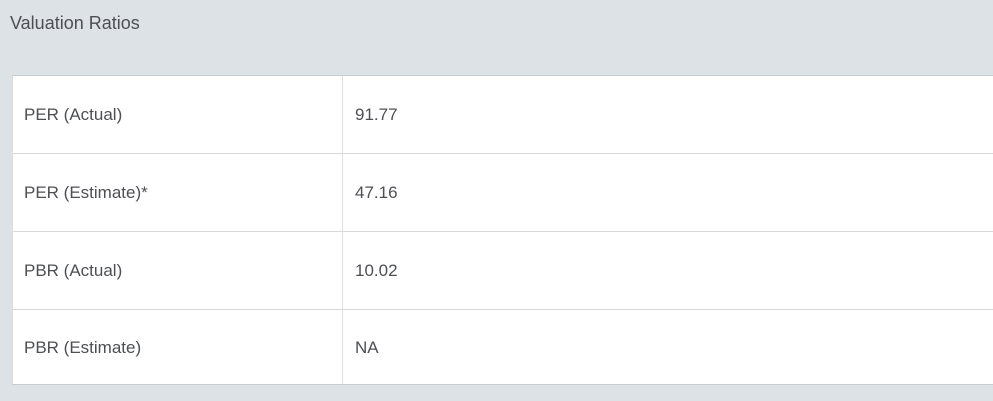 This screenshot has width=993, height=401. What do you see at coordinates (376, 192) in the screenshot?
I see `row-value: 47.16` at bounding box center [376, 192].